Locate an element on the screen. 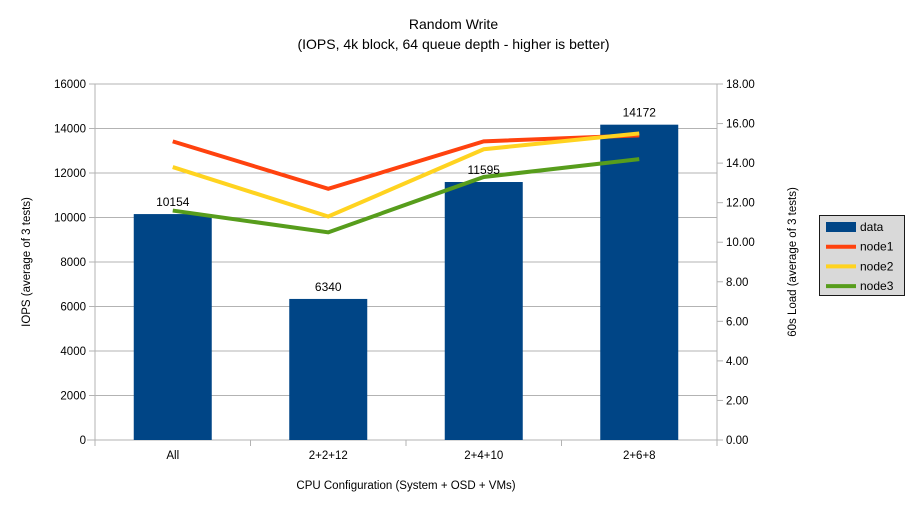 This screenshot has height=510, width=907. bar-value-label: 10154 is located at coordinates (173, 202).